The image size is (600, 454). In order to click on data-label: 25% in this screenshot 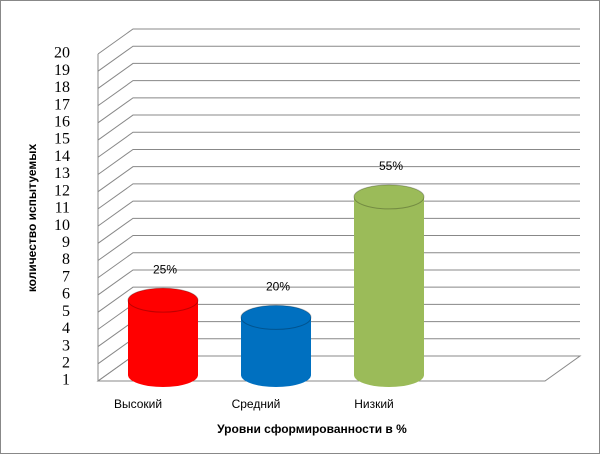, I will do `click(165, 269)`.